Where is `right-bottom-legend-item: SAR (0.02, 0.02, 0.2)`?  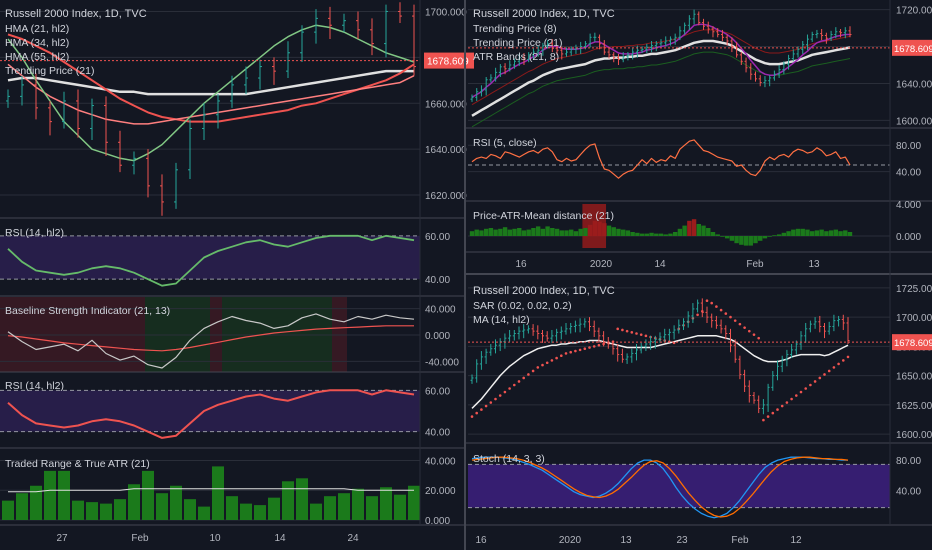 right-bottom-legend-item: SAR (0.02, 0.02, 0.2) is located at coordinates (522, 306).